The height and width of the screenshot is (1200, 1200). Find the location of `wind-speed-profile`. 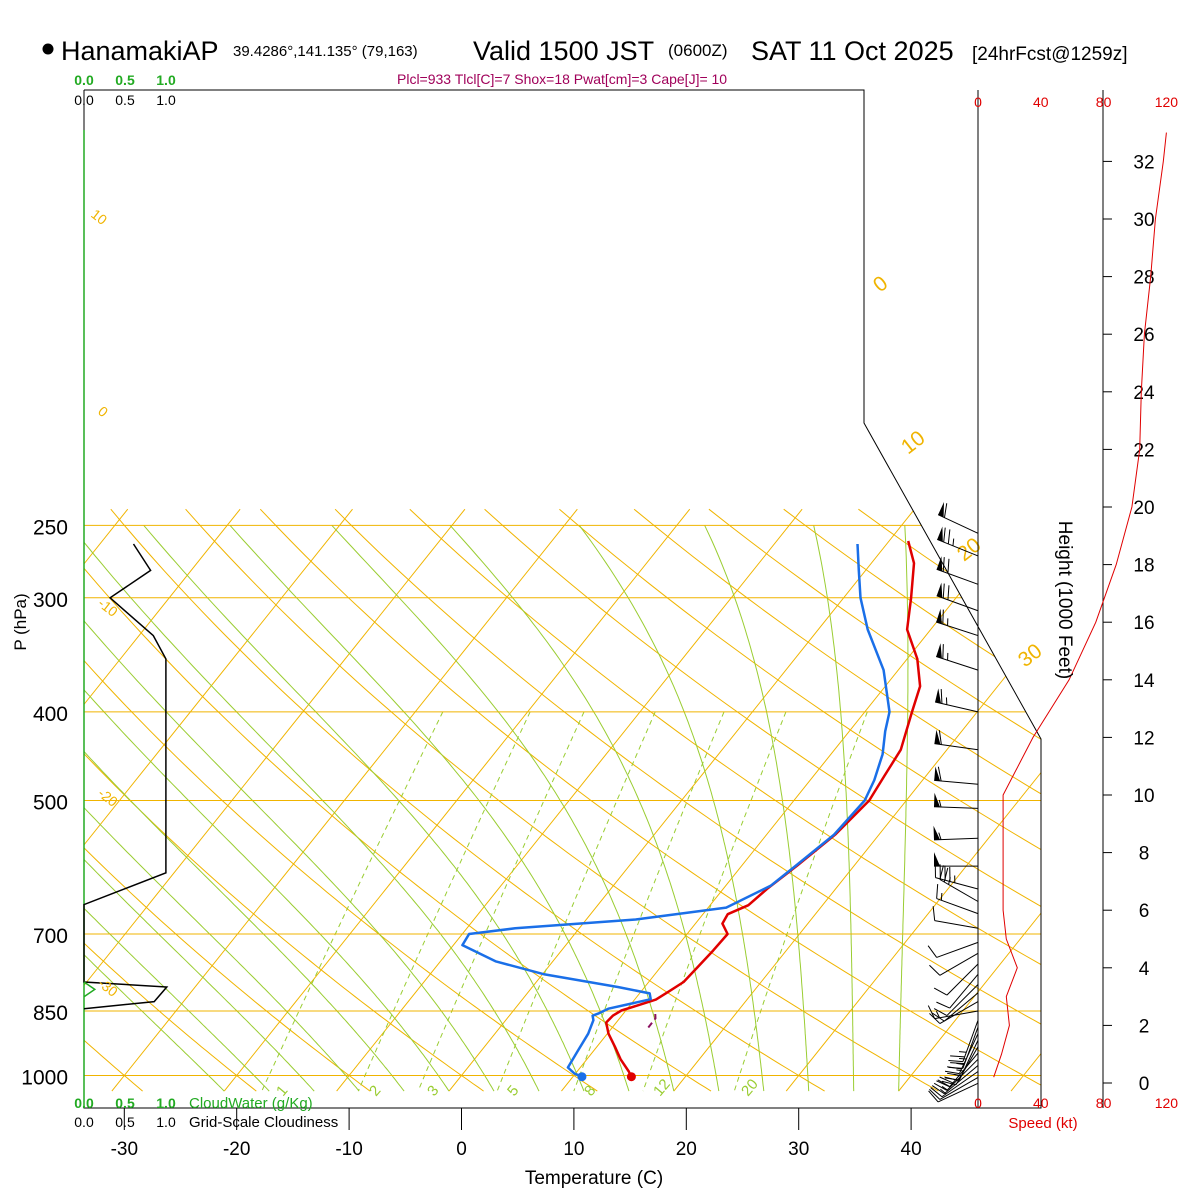

wind-speed-profile is located at coordinates (1080, 605).